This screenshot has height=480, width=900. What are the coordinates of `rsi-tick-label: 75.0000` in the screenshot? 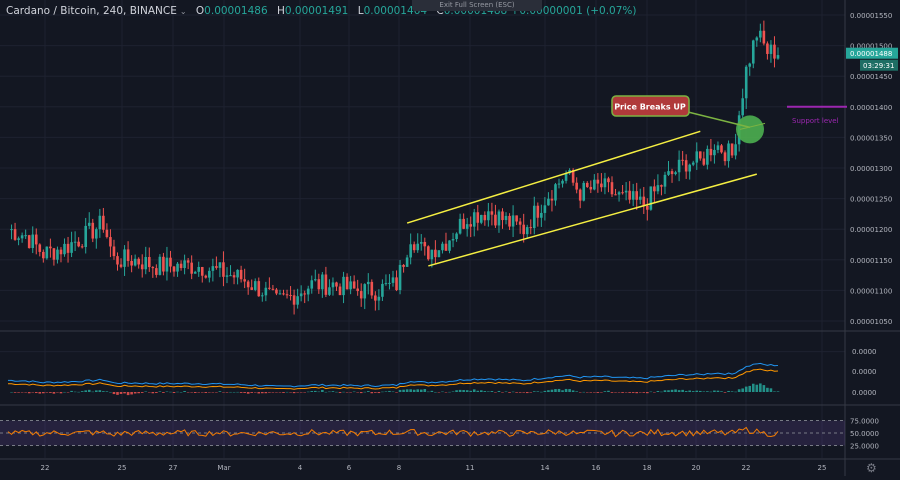 It's located at (864, 422).